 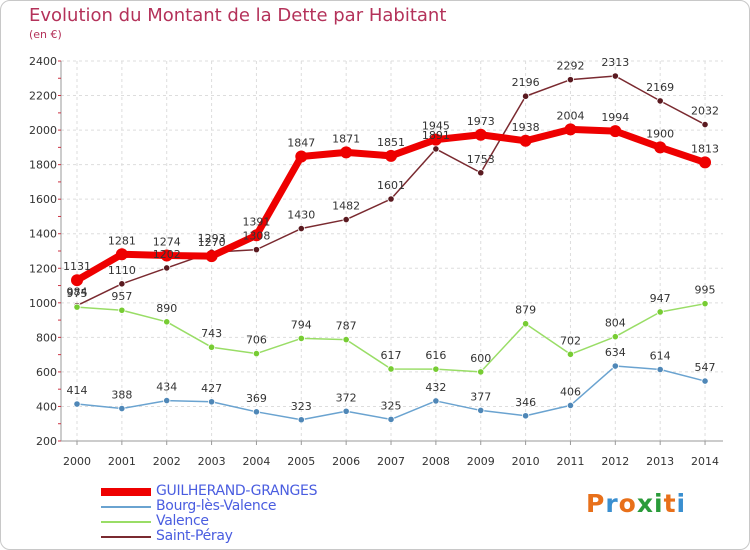 What do you see at coordinates (615, 117) in the screenshot?
I see `data-label: 1994` at bounding box center [615, 117].